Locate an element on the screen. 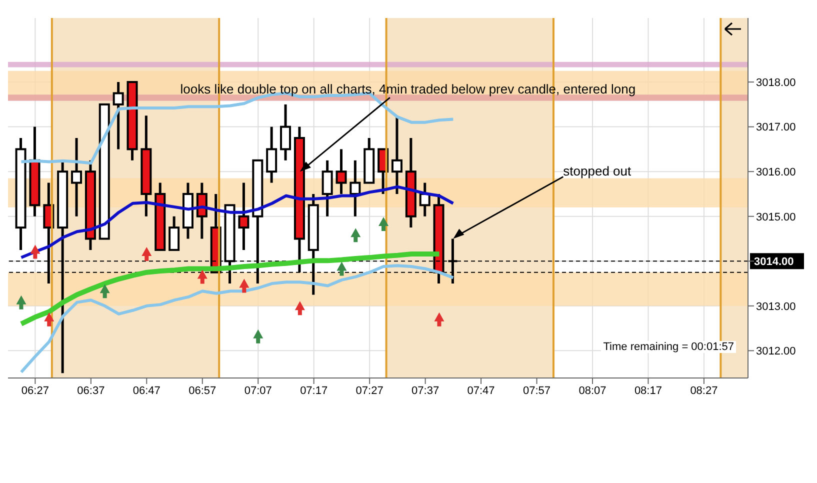  y-tick-label: 3015.00 is located at coordinates (776, 217).